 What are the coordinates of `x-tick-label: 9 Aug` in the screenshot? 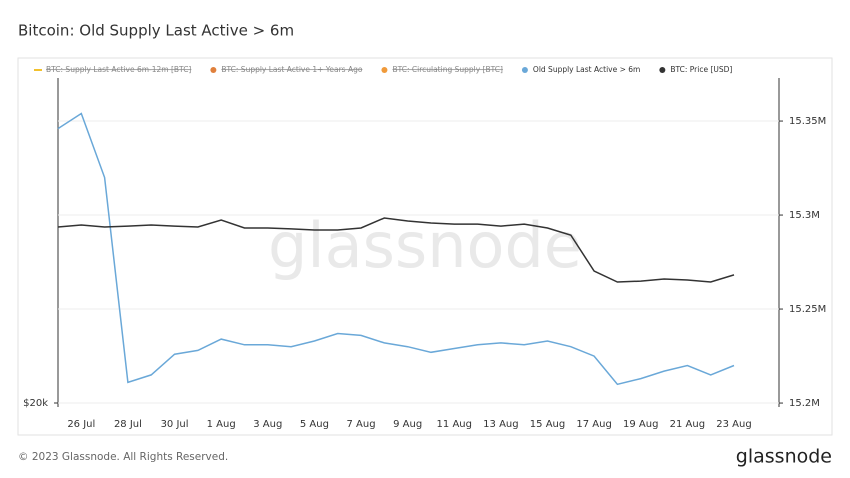 It's located at (407, 424).